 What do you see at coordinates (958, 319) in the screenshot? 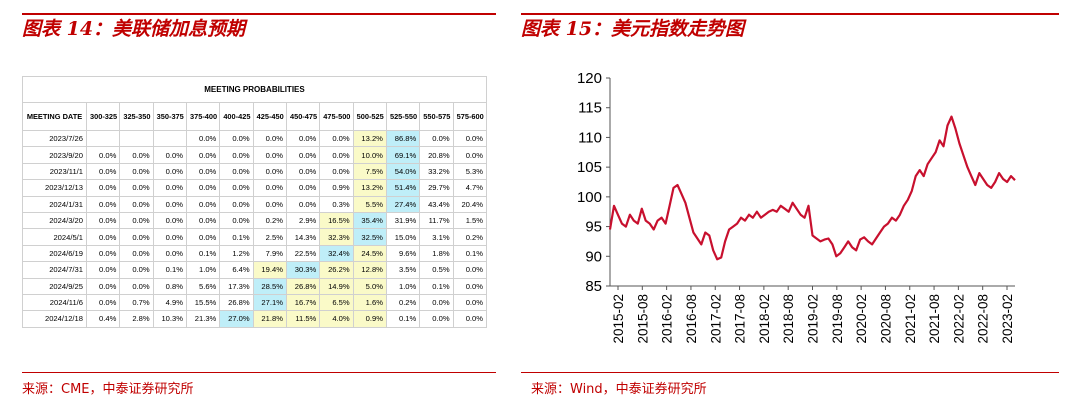
I see `x-tick-label: 2022-02` at bounding box center [958, 319].